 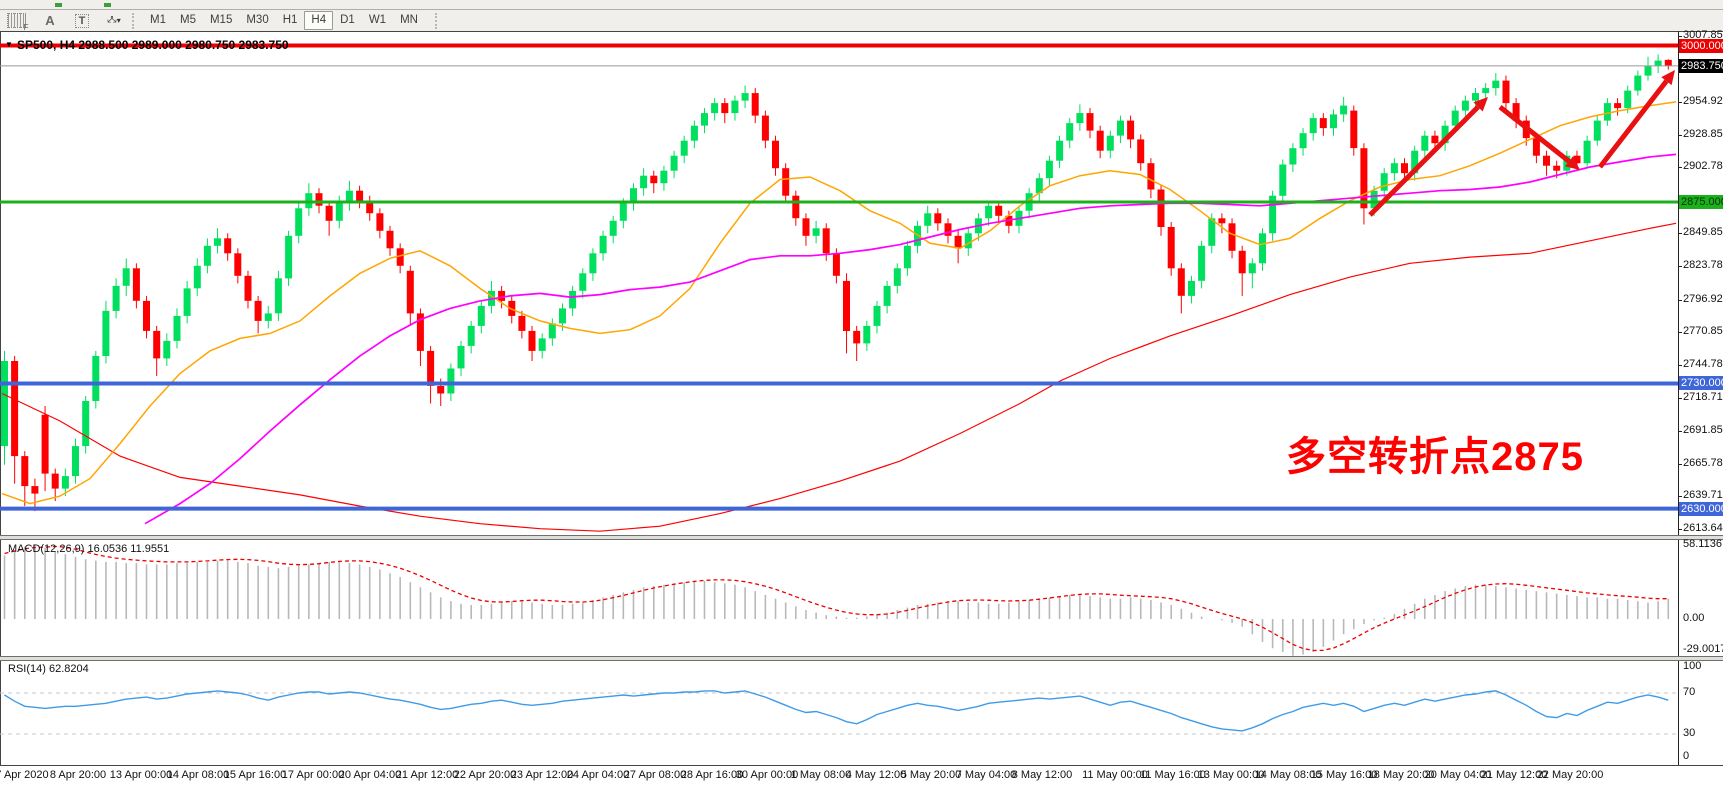 What do you see at coordinates (876, 775) in the screenshot?
I see `time-axis-label: 4 May 12:00` at bounding box center [876, 775].